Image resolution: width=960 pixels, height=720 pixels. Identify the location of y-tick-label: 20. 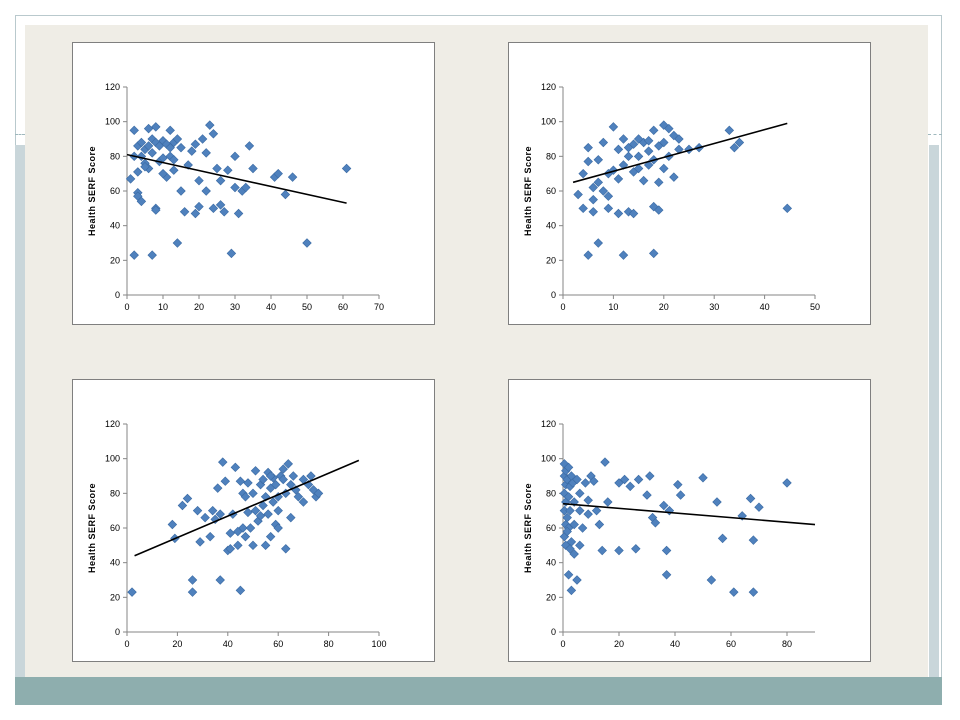
(115, 260).